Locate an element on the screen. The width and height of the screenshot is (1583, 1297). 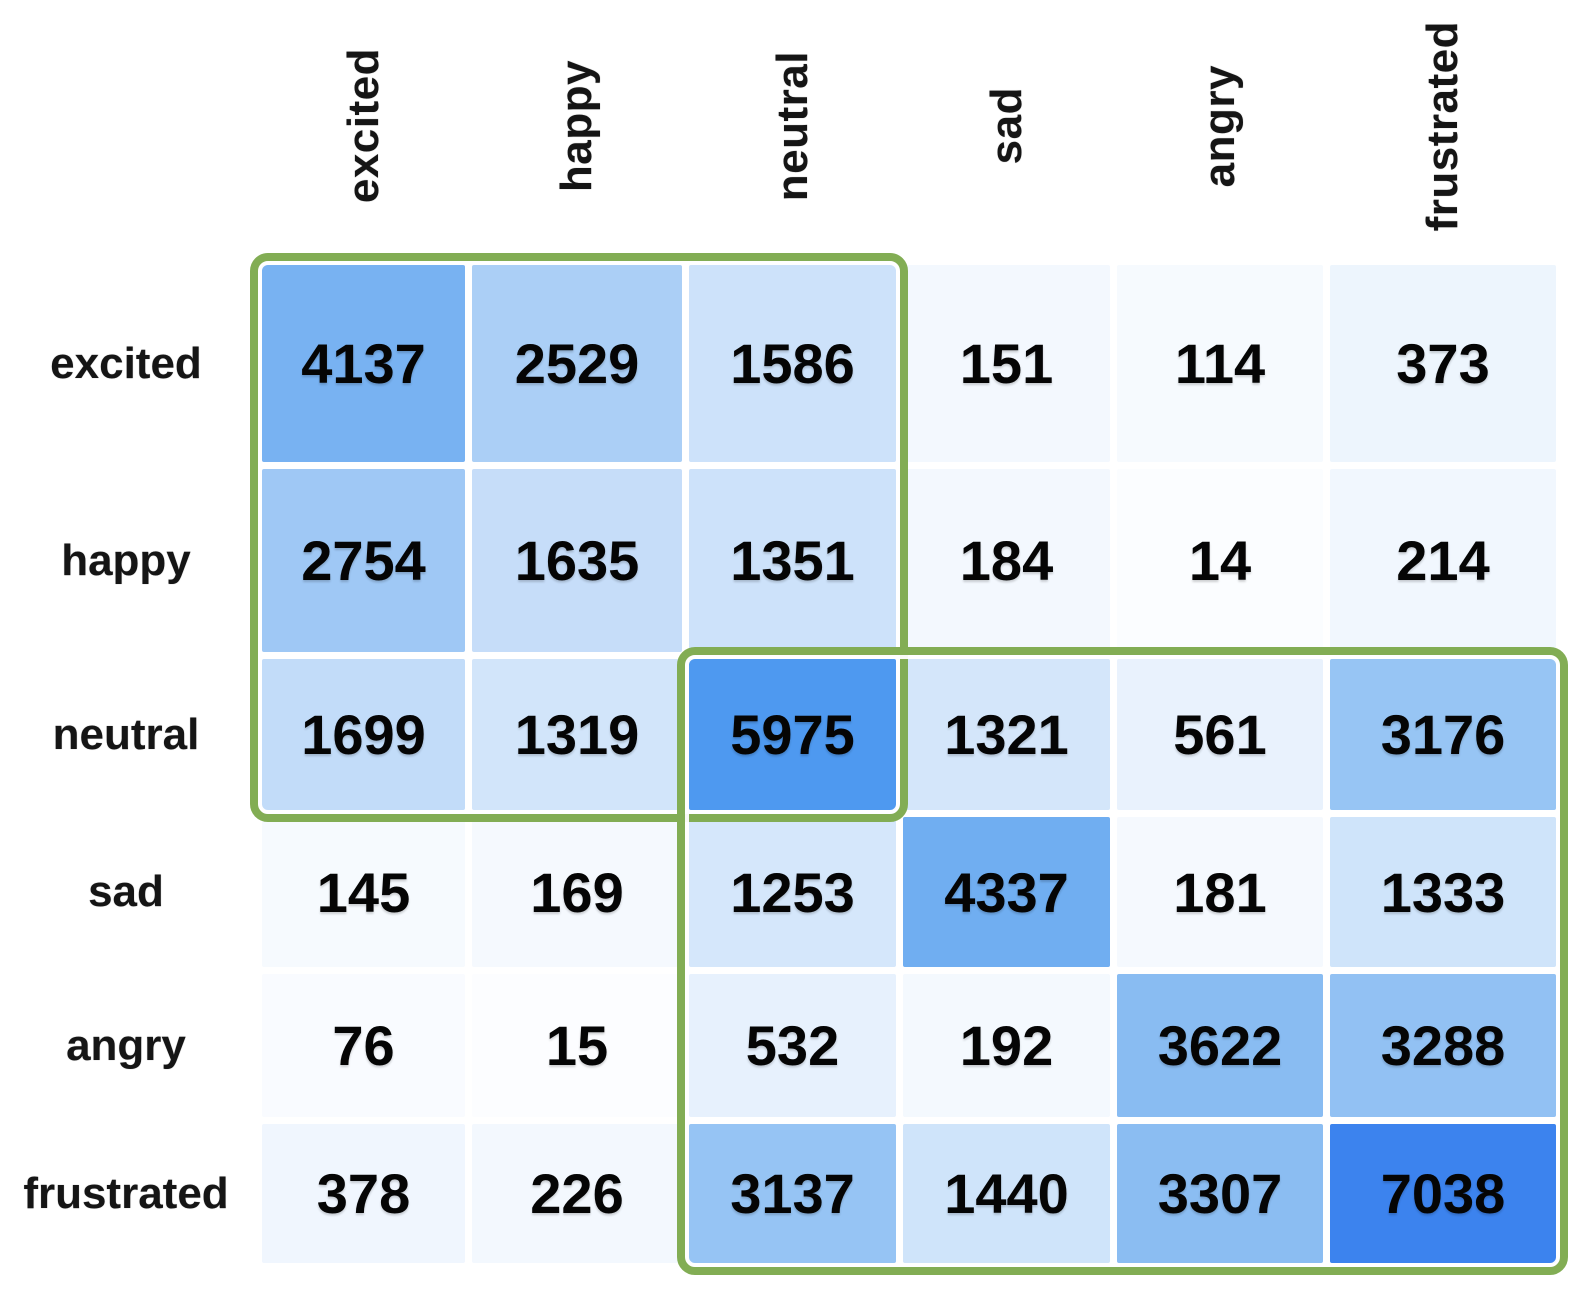
col-label-sad: sad is located at coordinates (1006, 126).